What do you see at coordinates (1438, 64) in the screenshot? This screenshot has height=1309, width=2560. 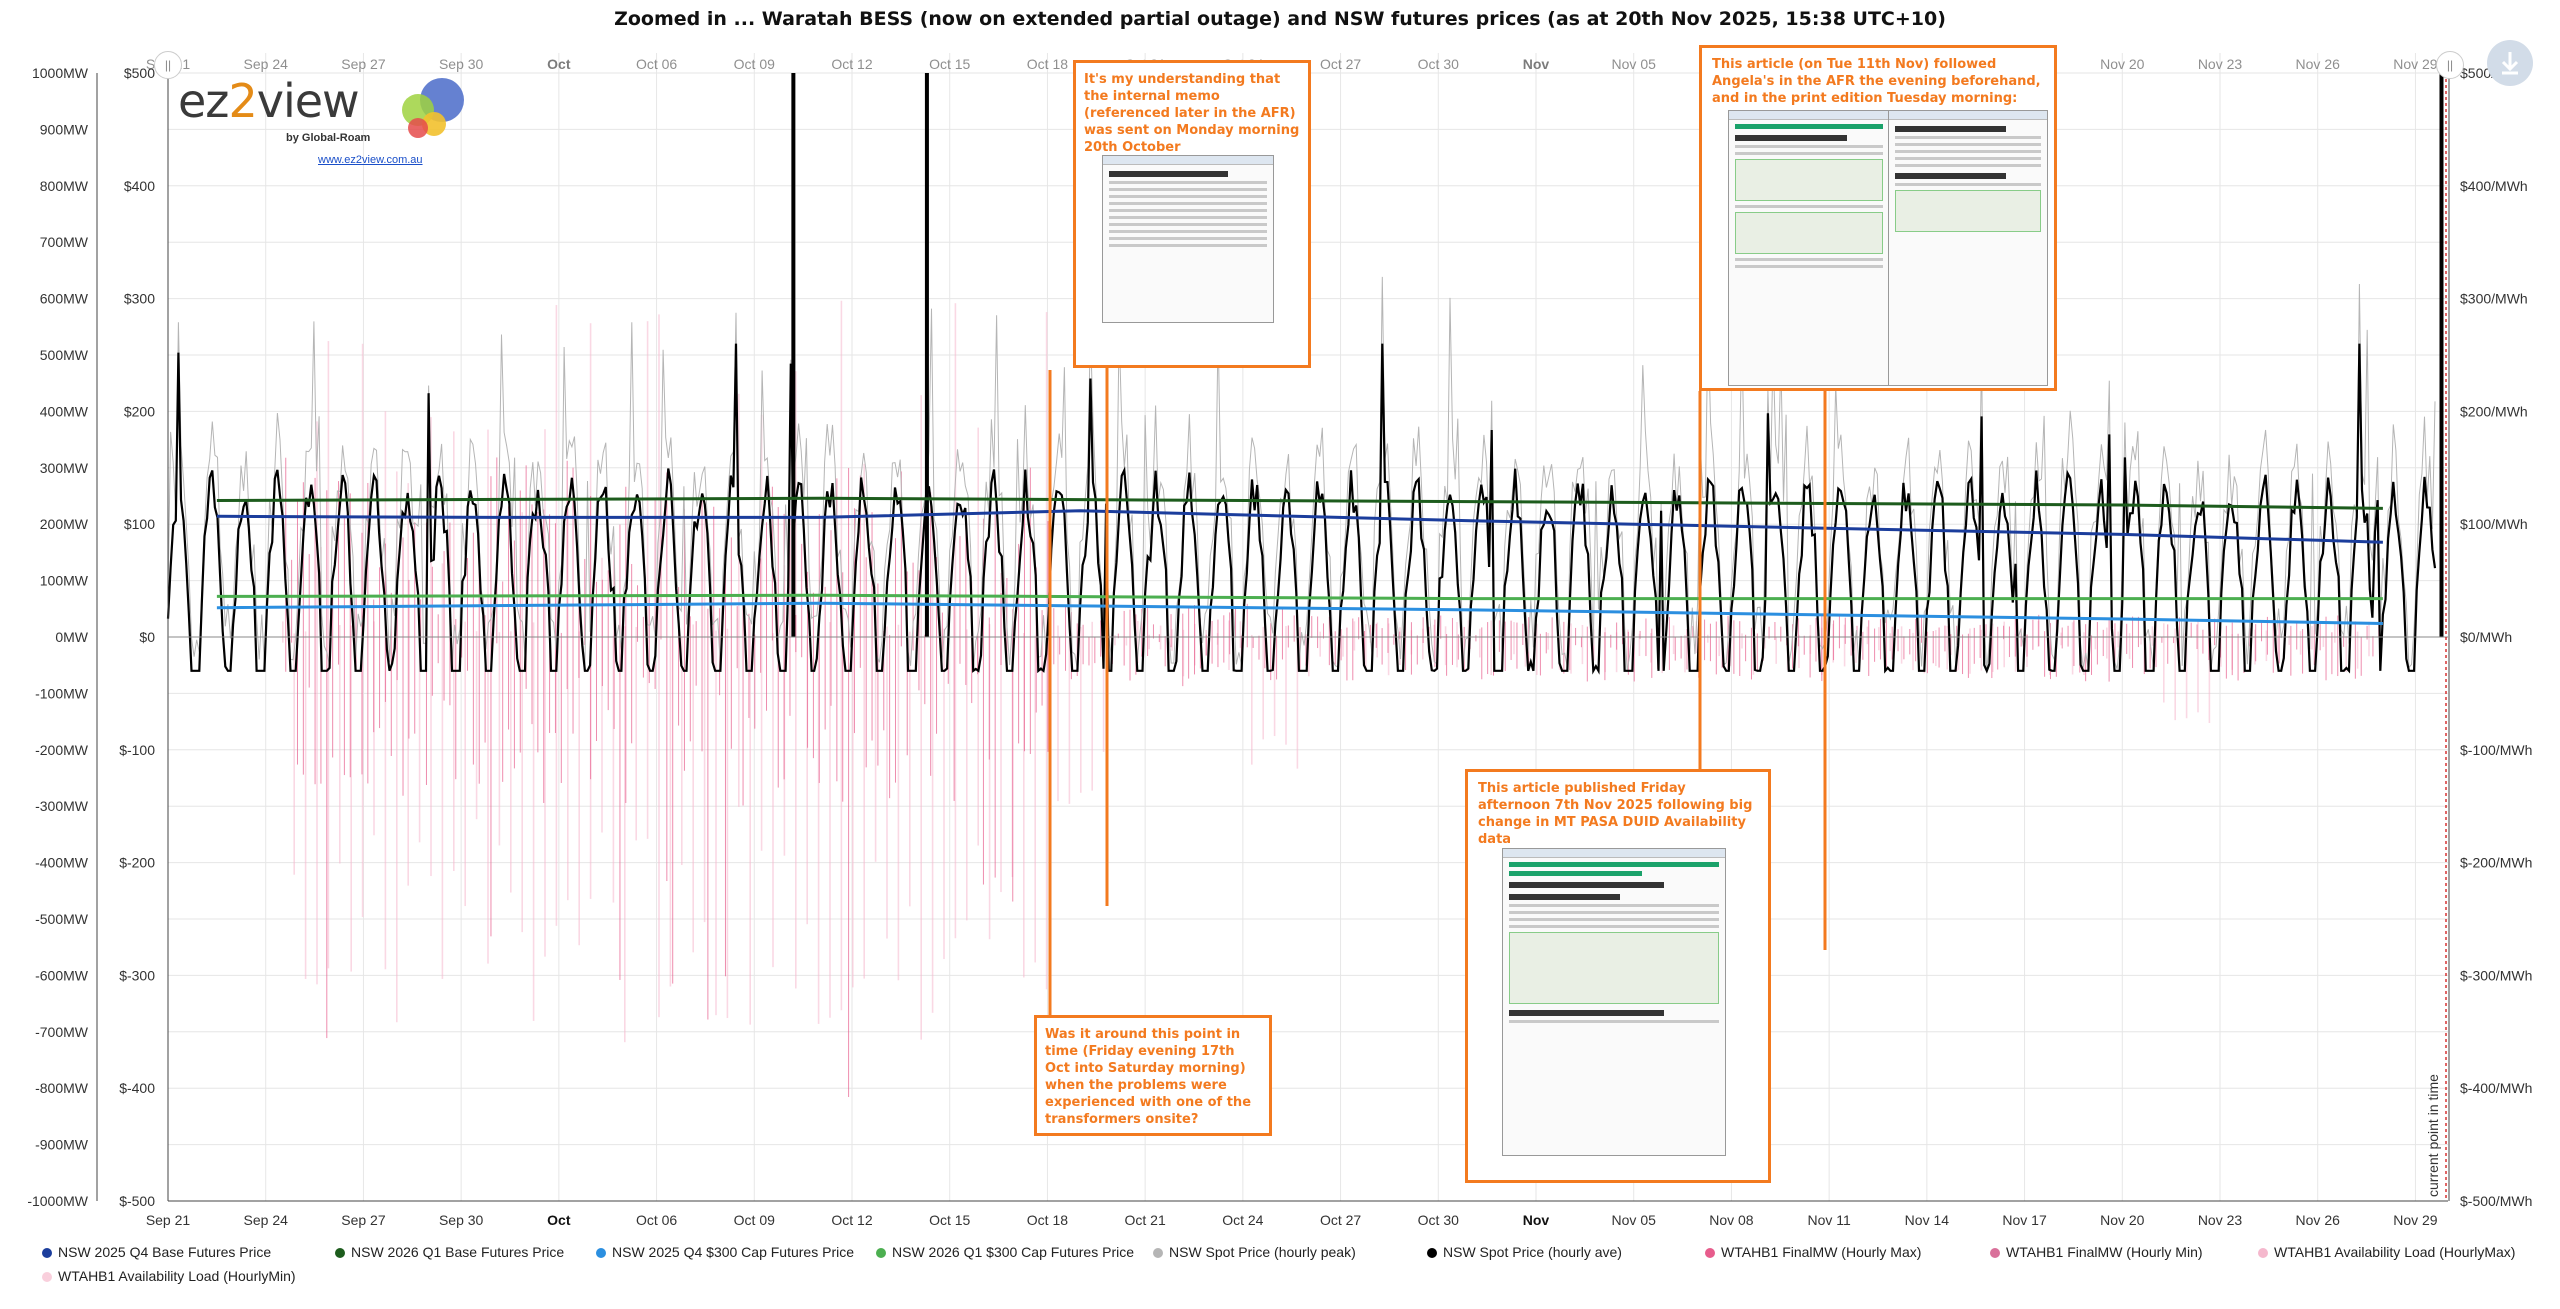 I see `x-tick-label-top: Oct 30` at bounding box center [1438, 64].